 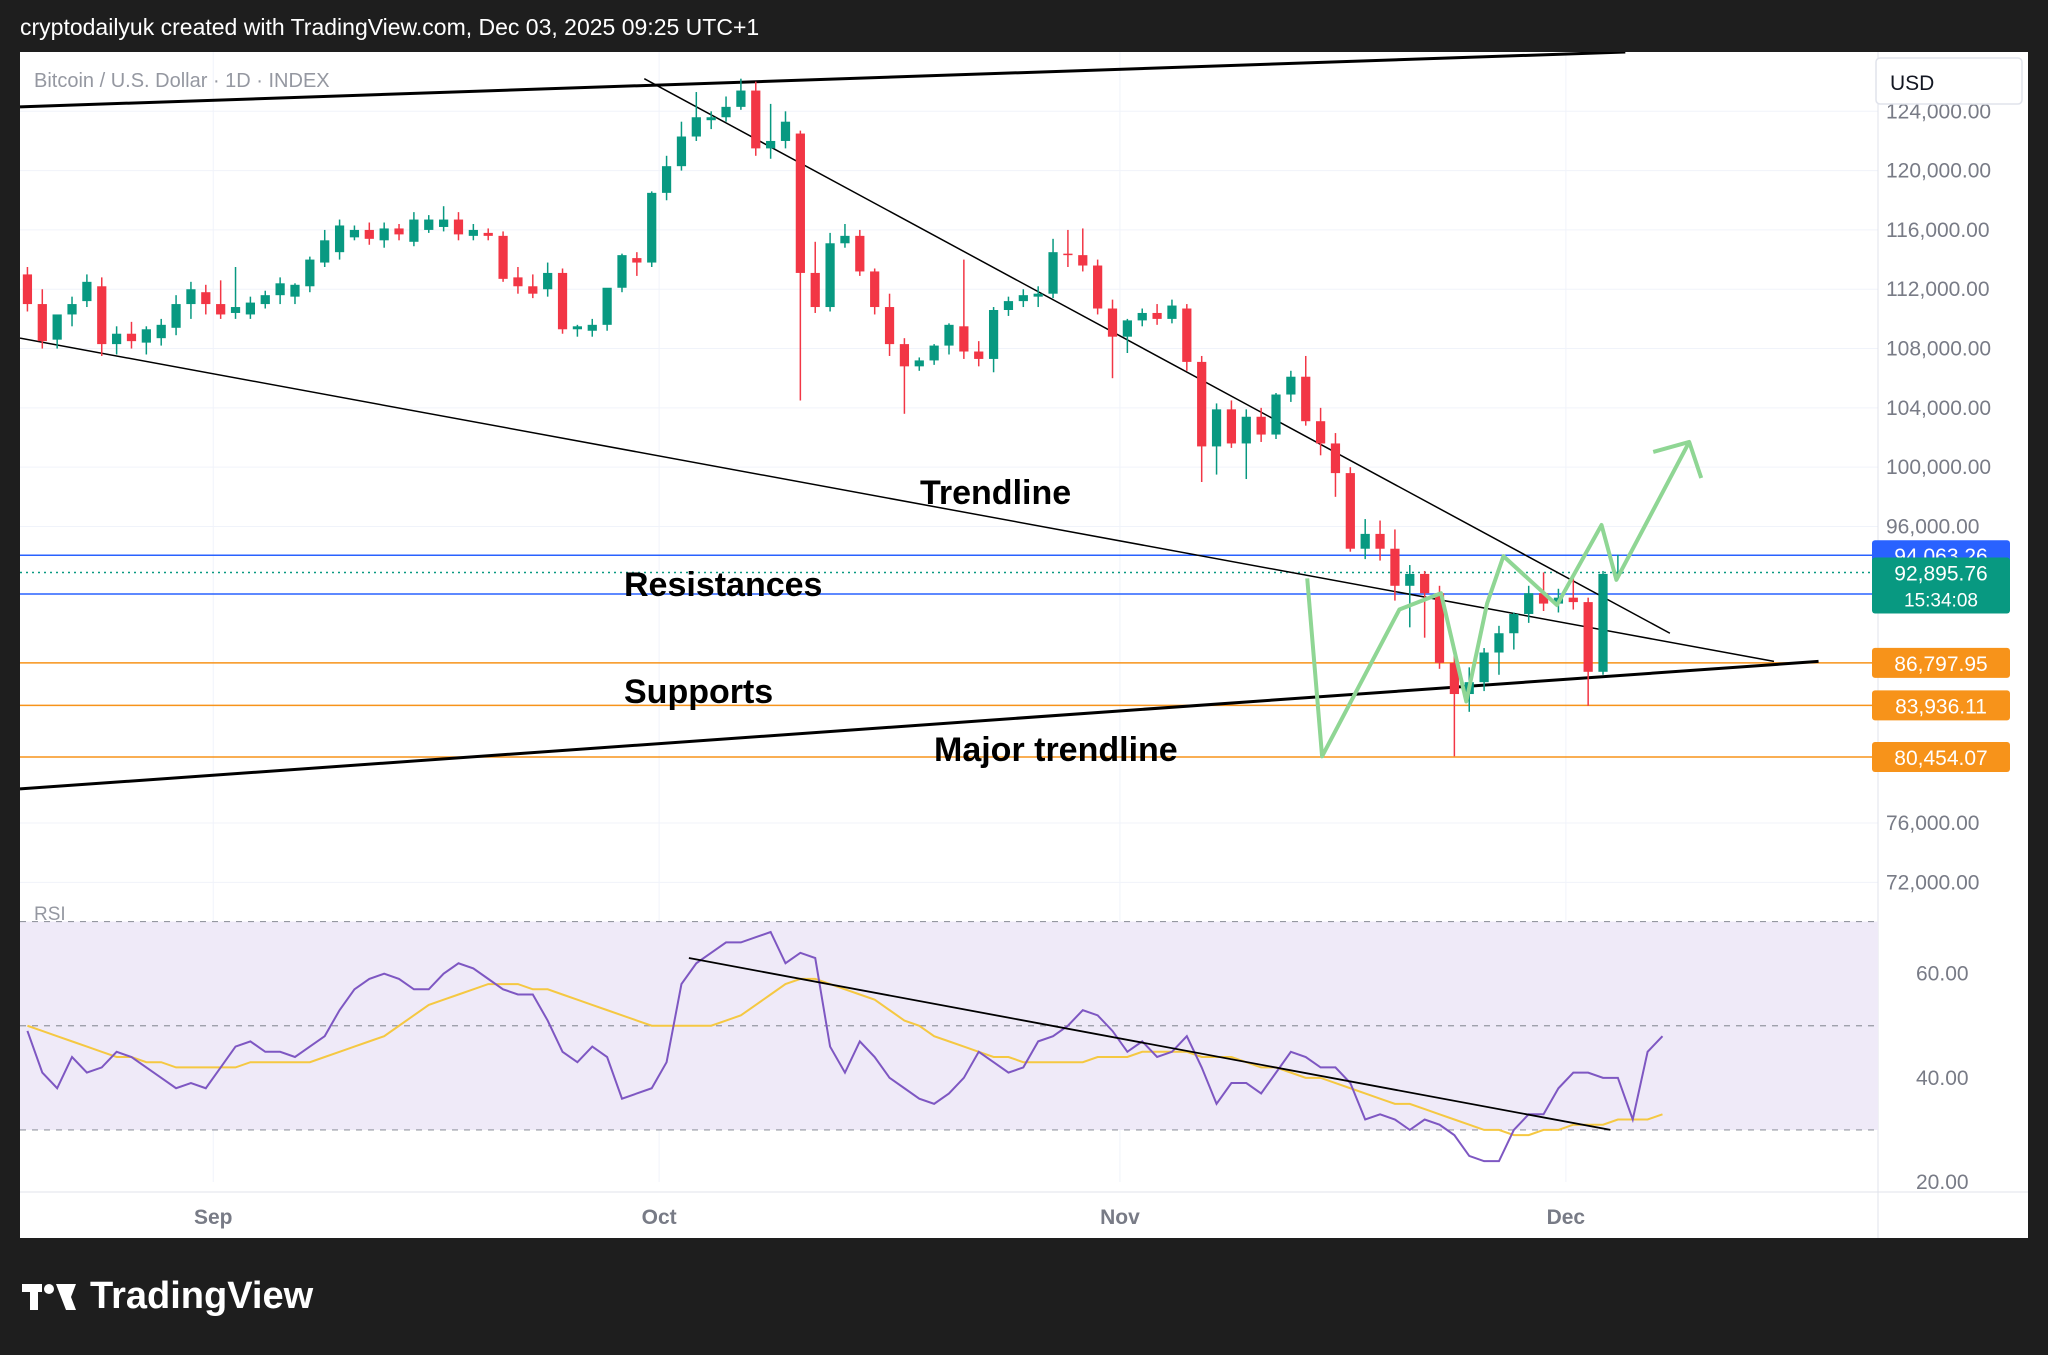 What do you see at coordinates (1942, 974) in the screenshot?
I see `rsi-tick-label: 60.00` at bounding box center [1942, 974].